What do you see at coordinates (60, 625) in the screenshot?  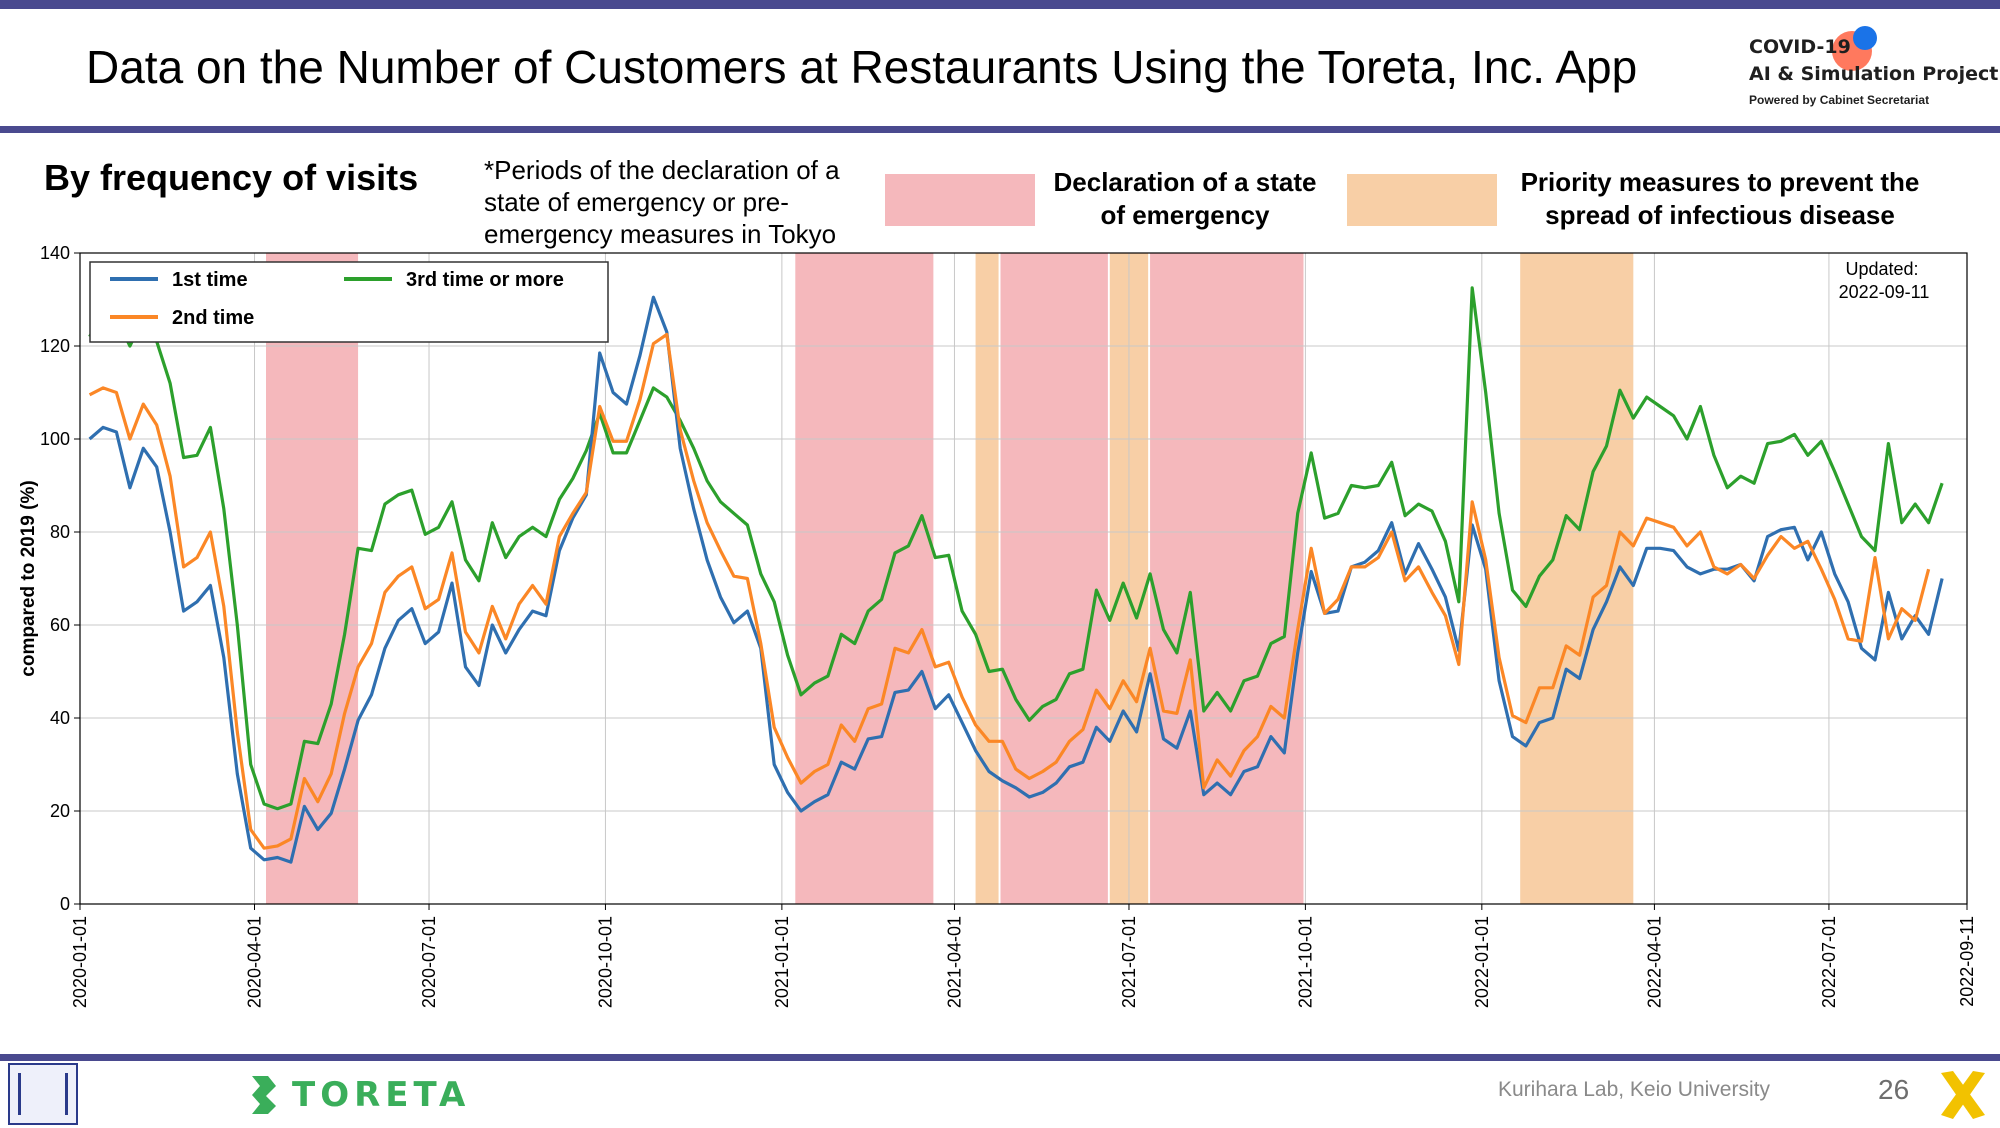 I see `y-tick-label: 60` at bounding box center [60, 625].